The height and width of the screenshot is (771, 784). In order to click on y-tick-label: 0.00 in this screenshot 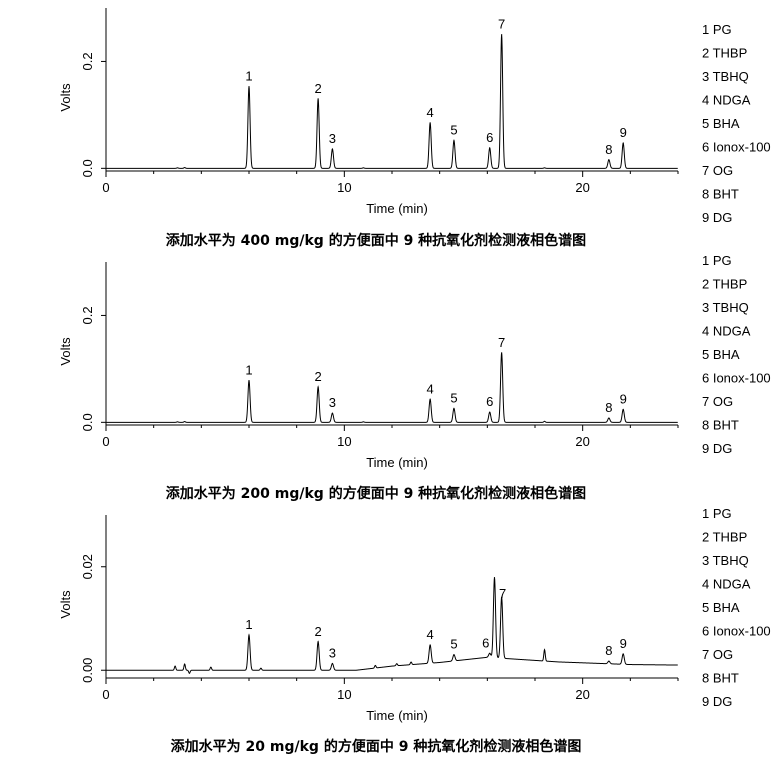, I will do `click(87, 670)`.